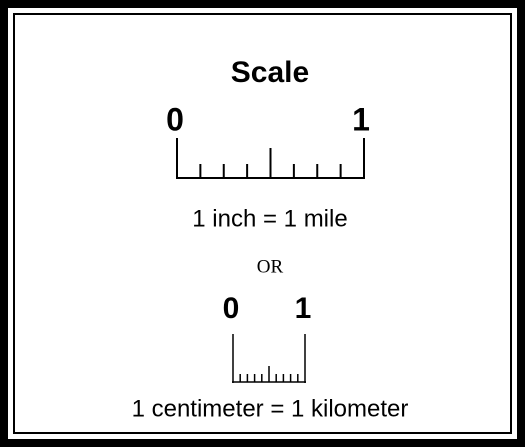 The width and height of the screenshot is (525, 447). I want to click on inch-ruler, so click(270, 158).